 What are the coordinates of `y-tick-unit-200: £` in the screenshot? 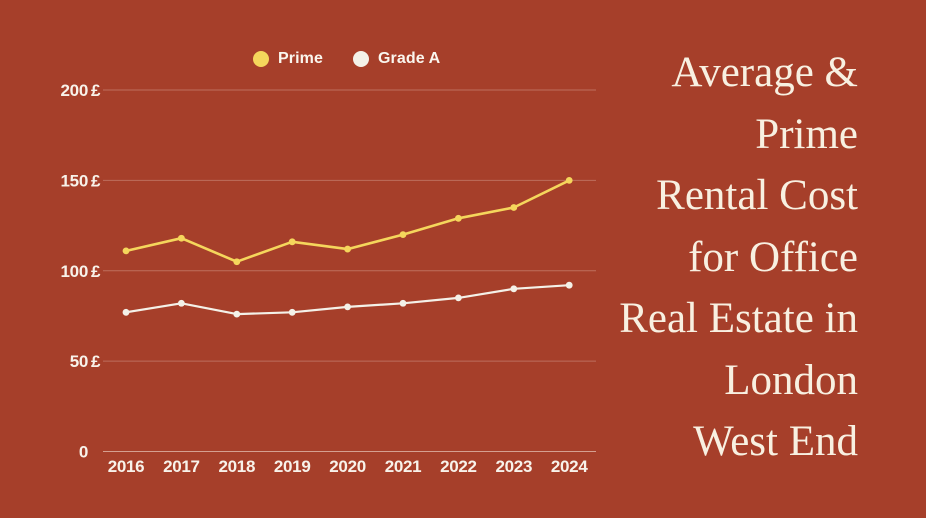 It's located at (96, 90).